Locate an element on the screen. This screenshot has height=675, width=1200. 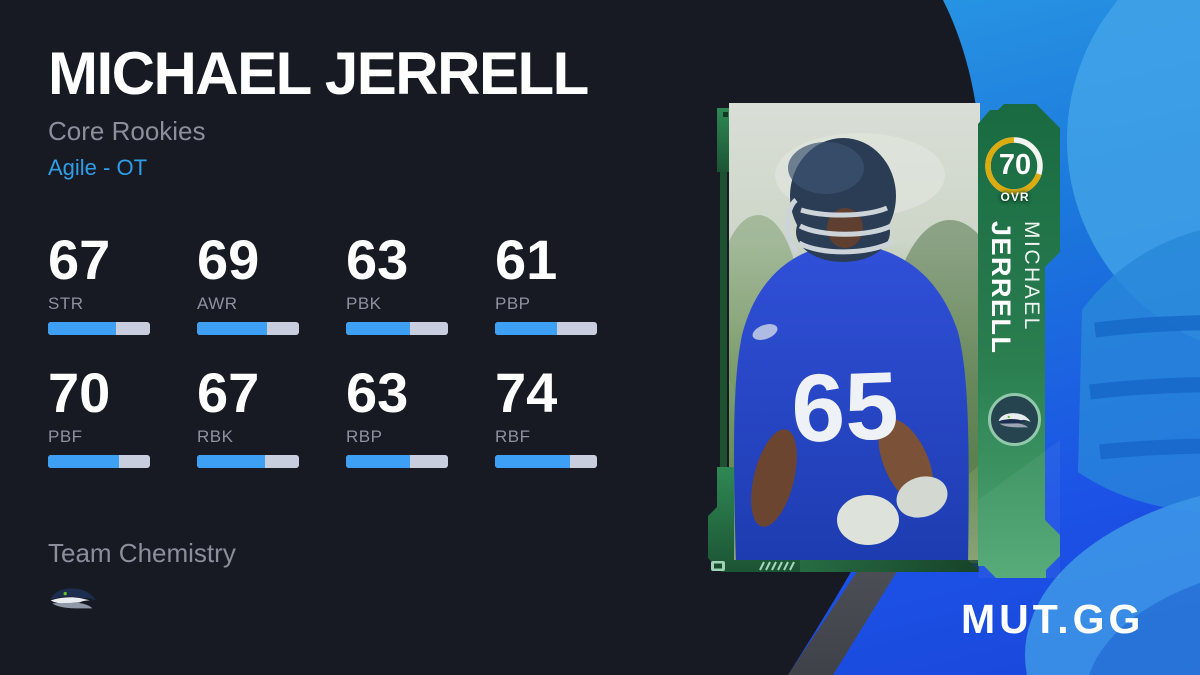
background-player-silhouette is located at coordinates (1112, 337).